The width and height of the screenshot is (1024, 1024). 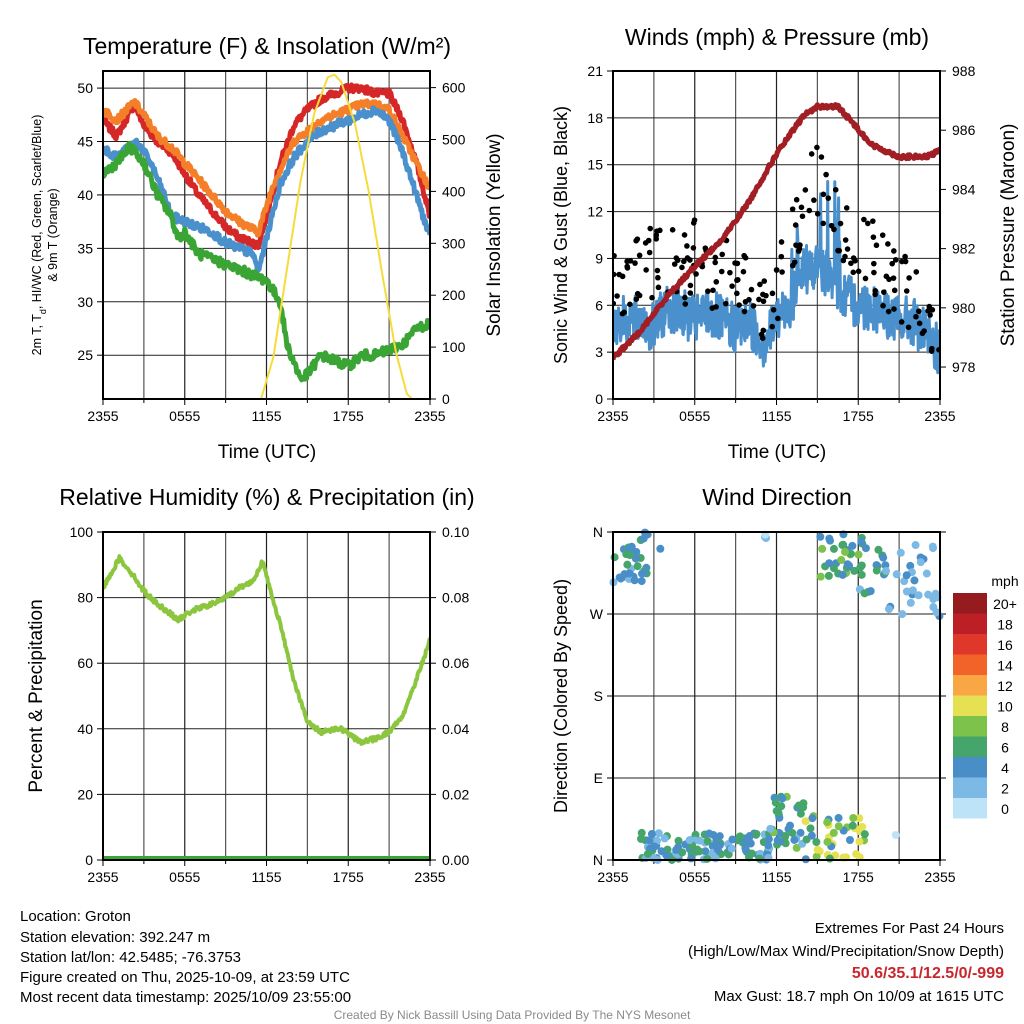 I want to click on wind-ylabel: Sonic Wind & Gust (Blue, Black), so click(x=561, y=235).